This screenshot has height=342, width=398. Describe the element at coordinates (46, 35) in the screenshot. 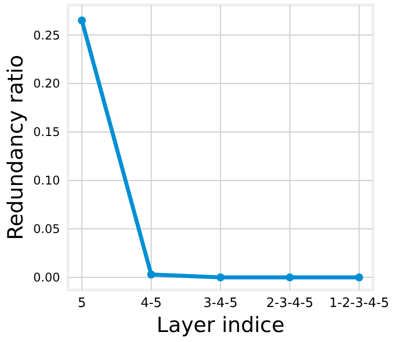

I see `y-tick-label: 0.25` at that location.